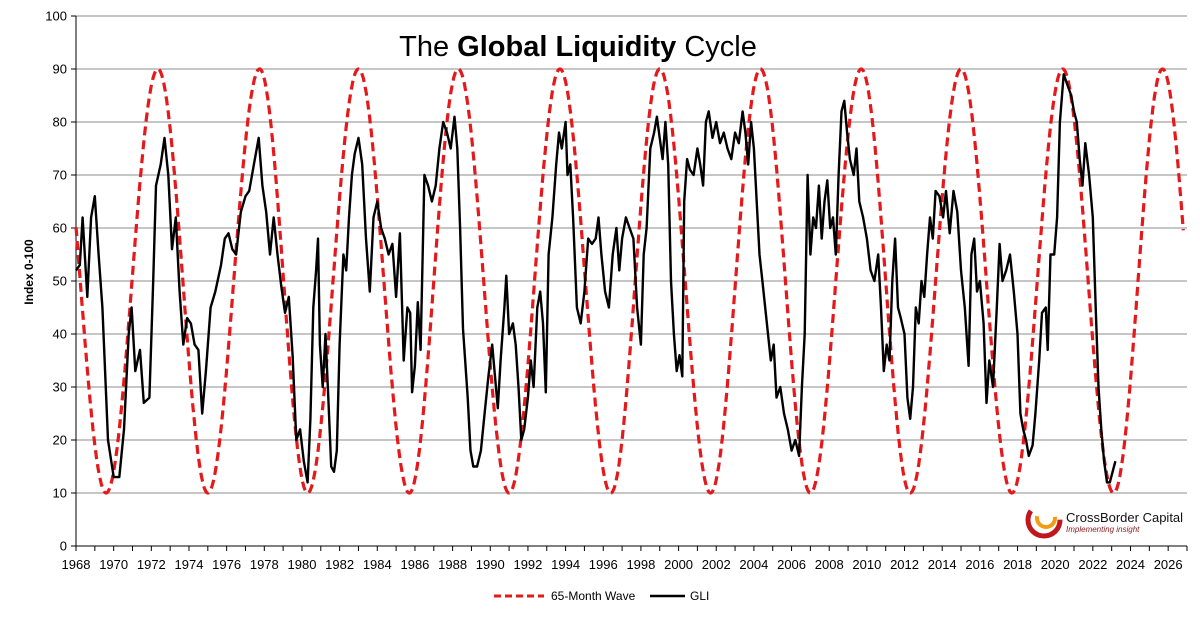 This screenshot has height=618, width=1200. Describe the element at coordinates (1130, 564) in the screenshot. I see `x-tick-label: 2024` at that location.